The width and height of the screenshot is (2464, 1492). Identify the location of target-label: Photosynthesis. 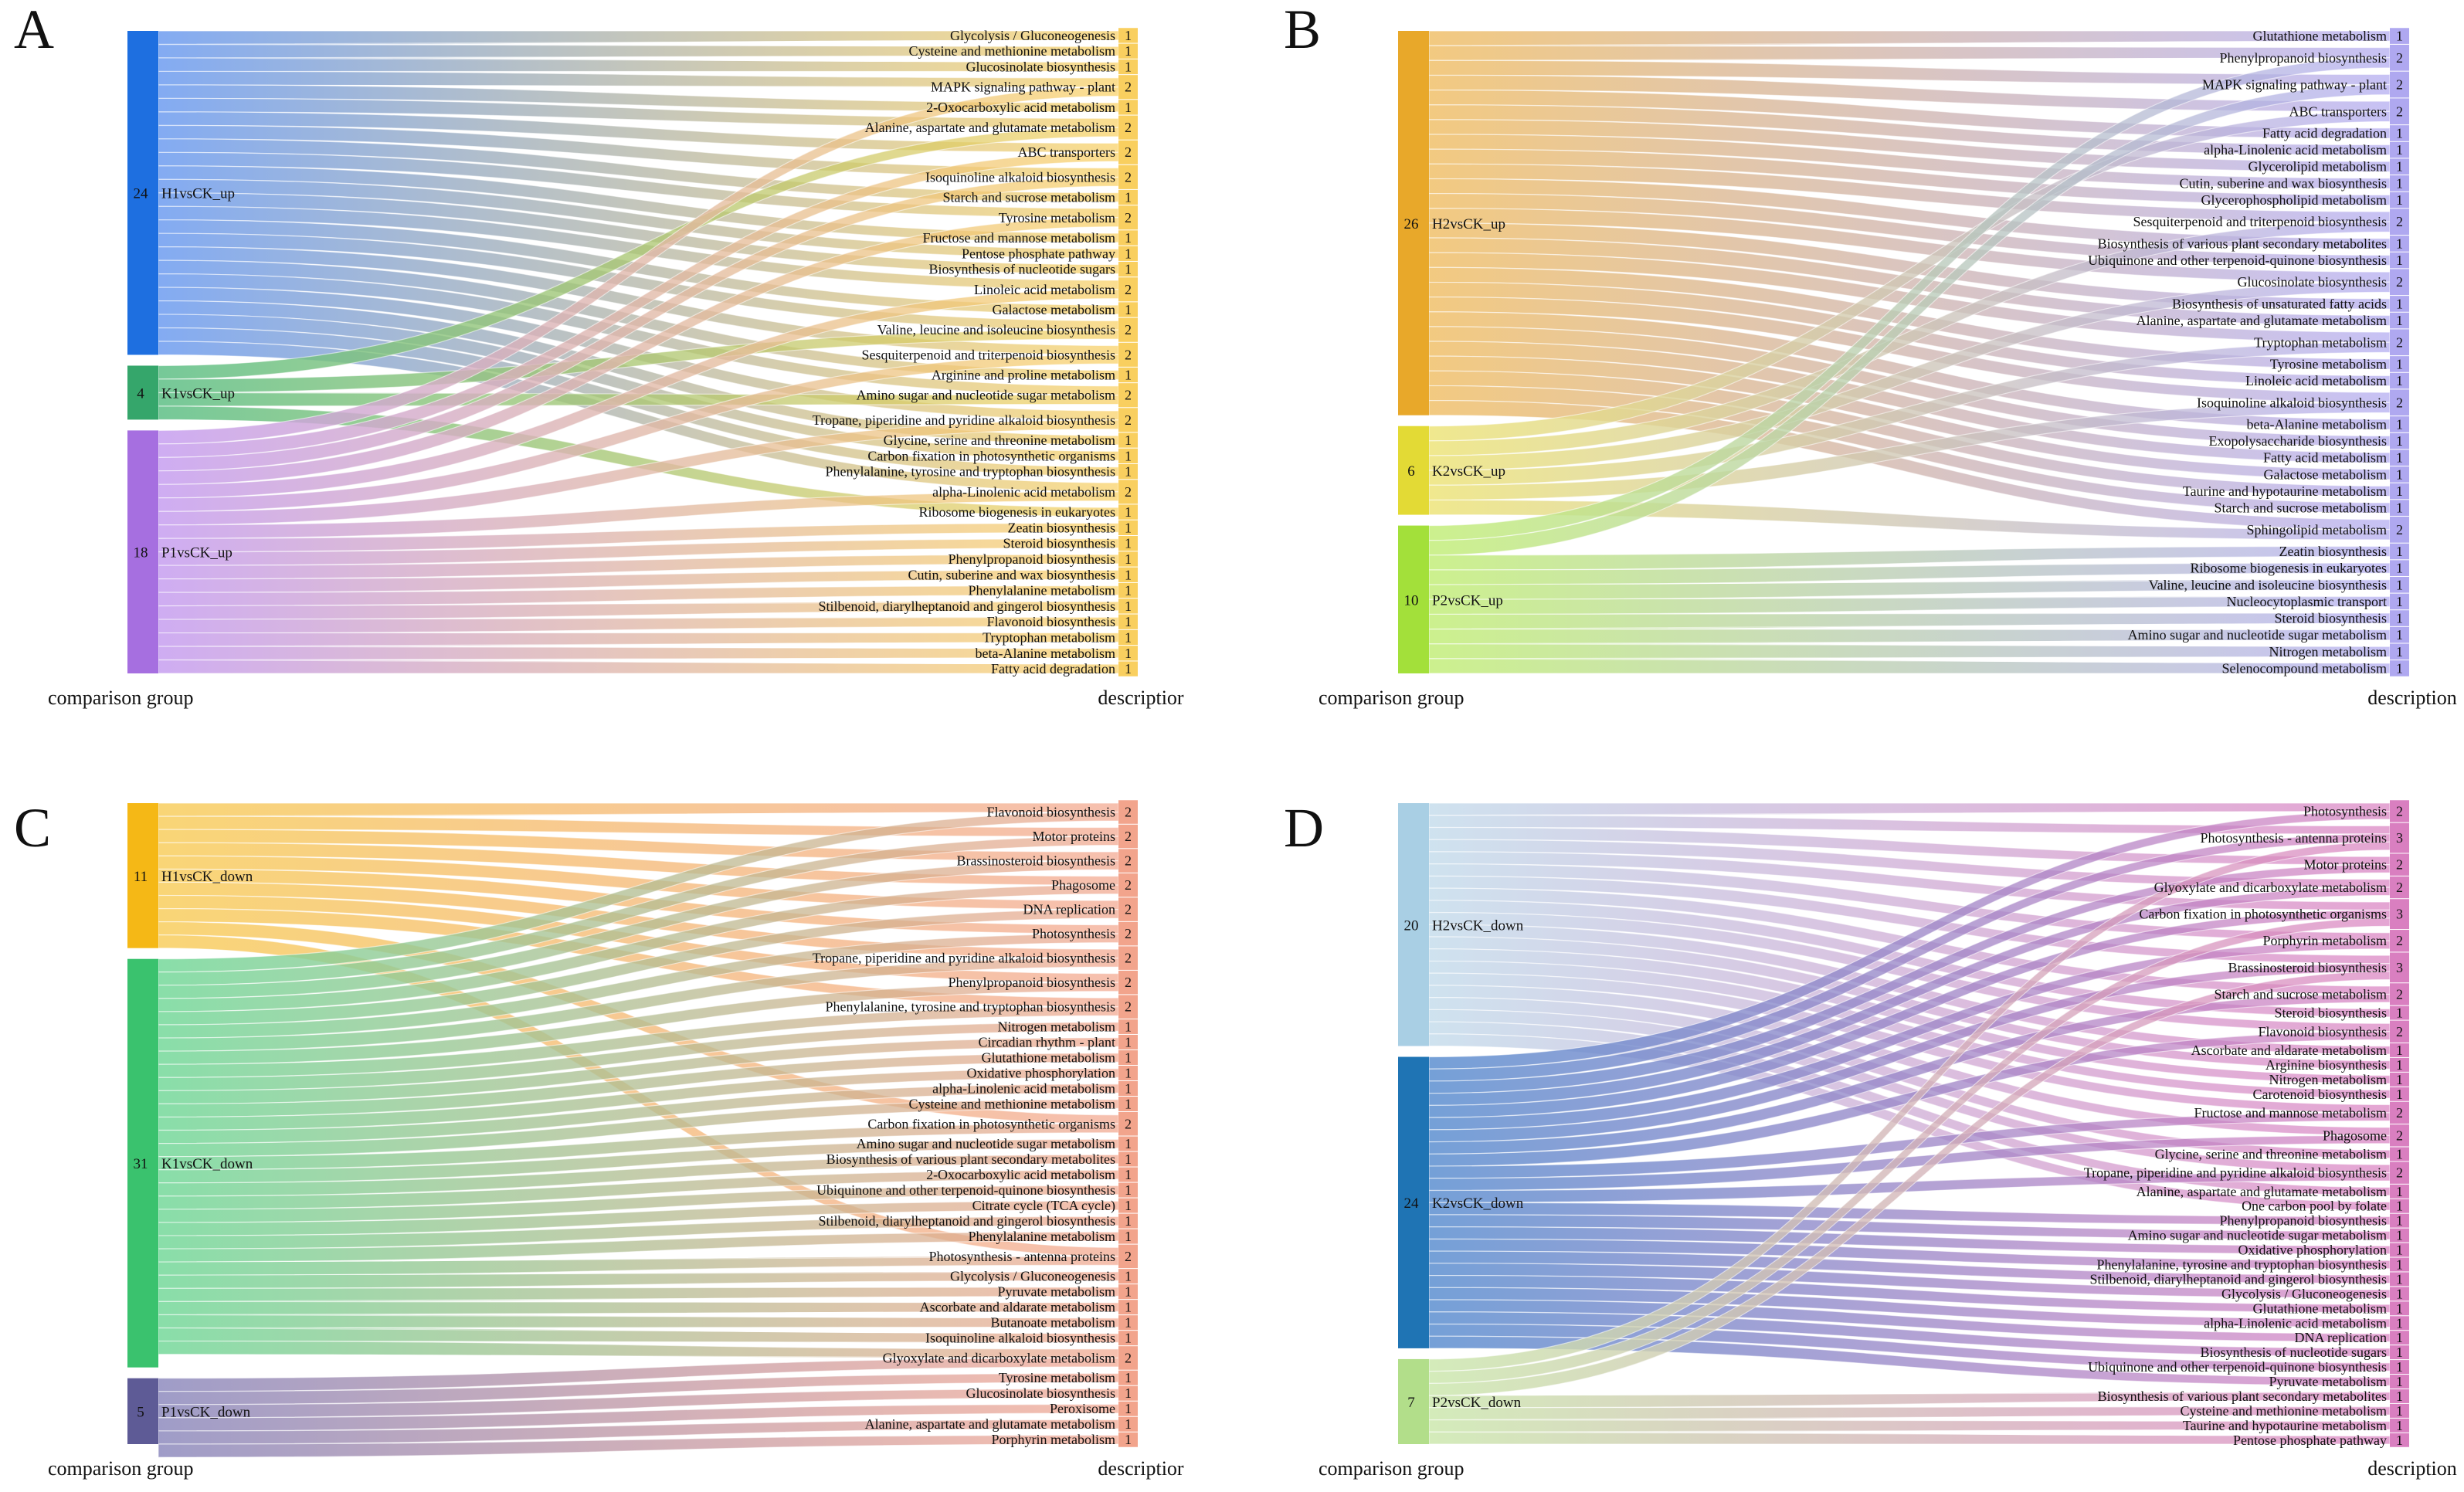
(1073, 933).